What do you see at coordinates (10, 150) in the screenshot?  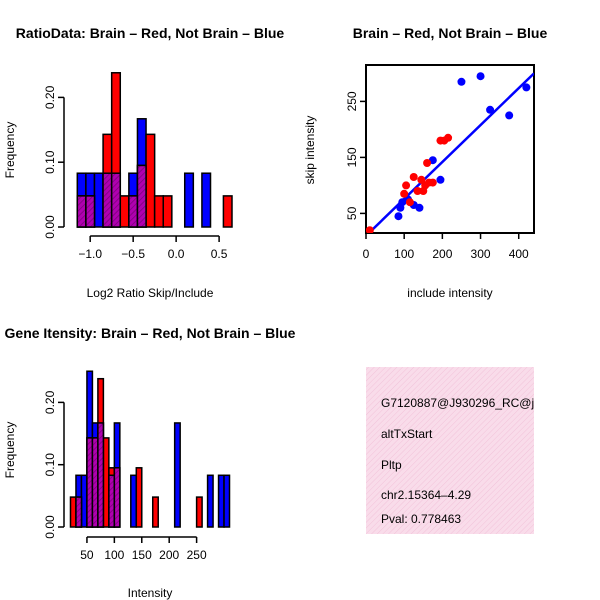 I see `ratio-ylabel: Frequency` at bounding box center [10, 150].